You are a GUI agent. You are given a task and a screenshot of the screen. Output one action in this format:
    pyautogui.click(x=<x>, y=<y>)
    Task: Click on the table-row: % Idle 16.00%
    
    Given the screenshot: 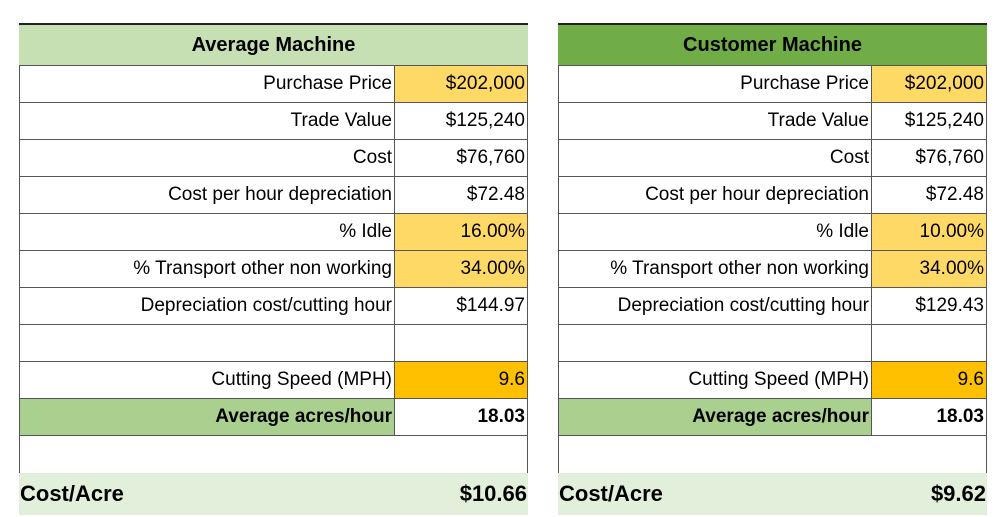 What is the action you would take?
    pyautogui.click(x=273, y=232)
    